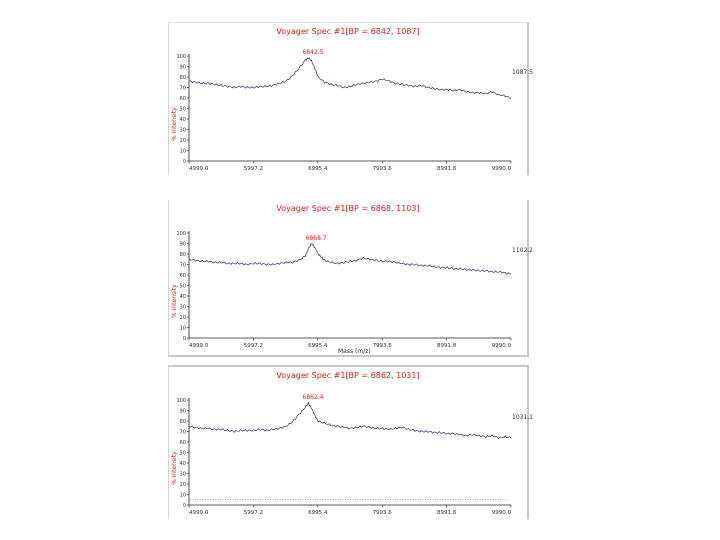 The height and width of the screenshot is (540, 720). Describe the element at coordinates (316, 238) in the screenshot. I see `peak-label: 6868.7` at that location.